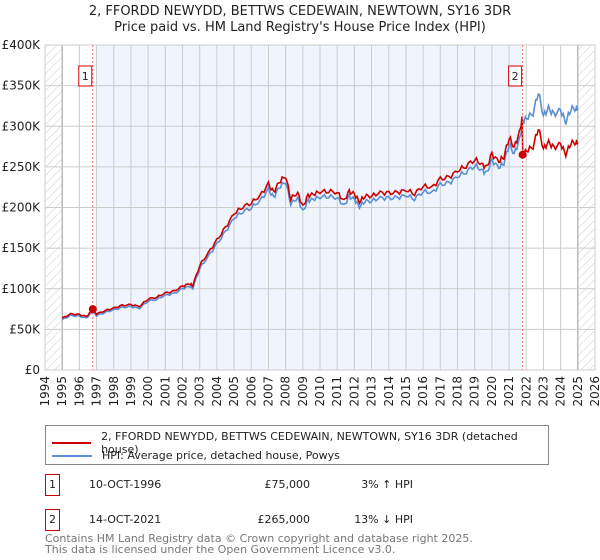  I want to click on x-tick-label: 2010, so click(320, 391).